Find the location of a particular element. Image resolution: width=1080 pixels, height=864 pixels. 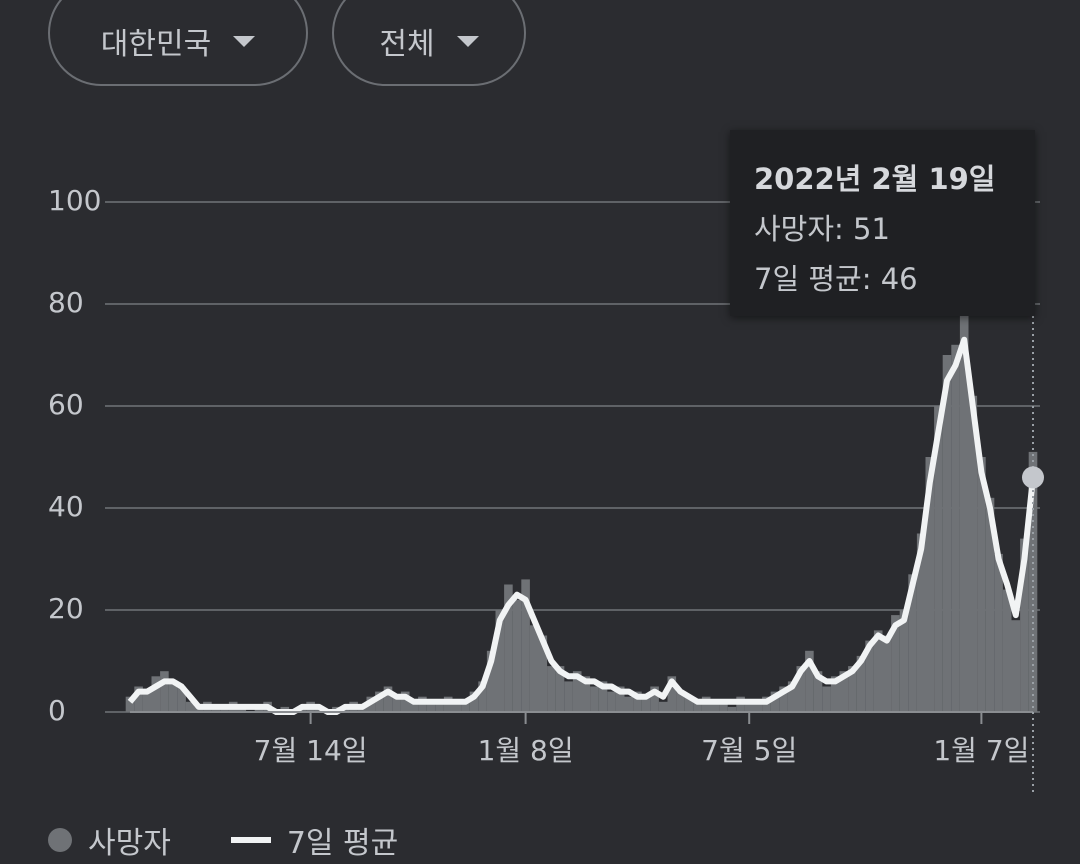

x-tick-label: 1월 8일 is located at coordinates (526, 750).